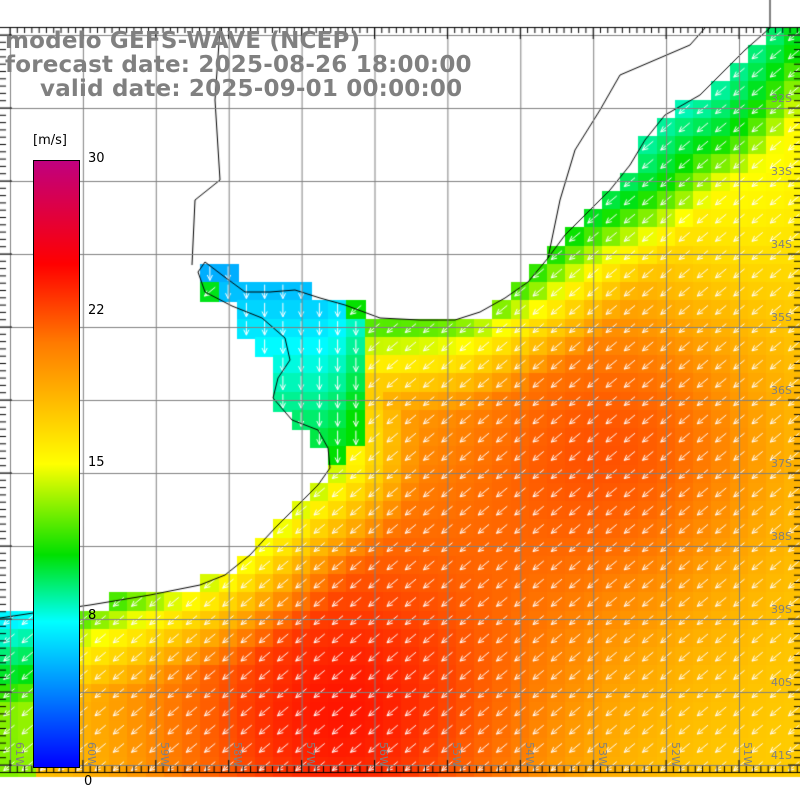 Image resolution: width=800 pixels, height=800 pixels. What do you see at coordinates (88, 781) in the screenshot?
I see `colorbar-label-0: 0` at bounding box center [88, 781].